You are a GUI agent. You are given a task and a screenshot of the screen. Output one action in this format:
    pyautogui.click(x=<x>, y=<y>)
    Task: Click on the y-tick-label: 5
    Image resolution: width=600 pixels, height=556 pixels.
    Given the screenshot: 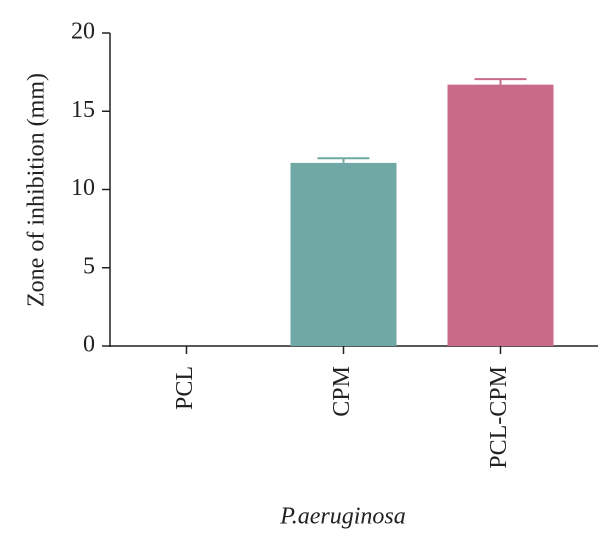 What is the action you would take?
    pyautogui.click(x=89, y=266)
    